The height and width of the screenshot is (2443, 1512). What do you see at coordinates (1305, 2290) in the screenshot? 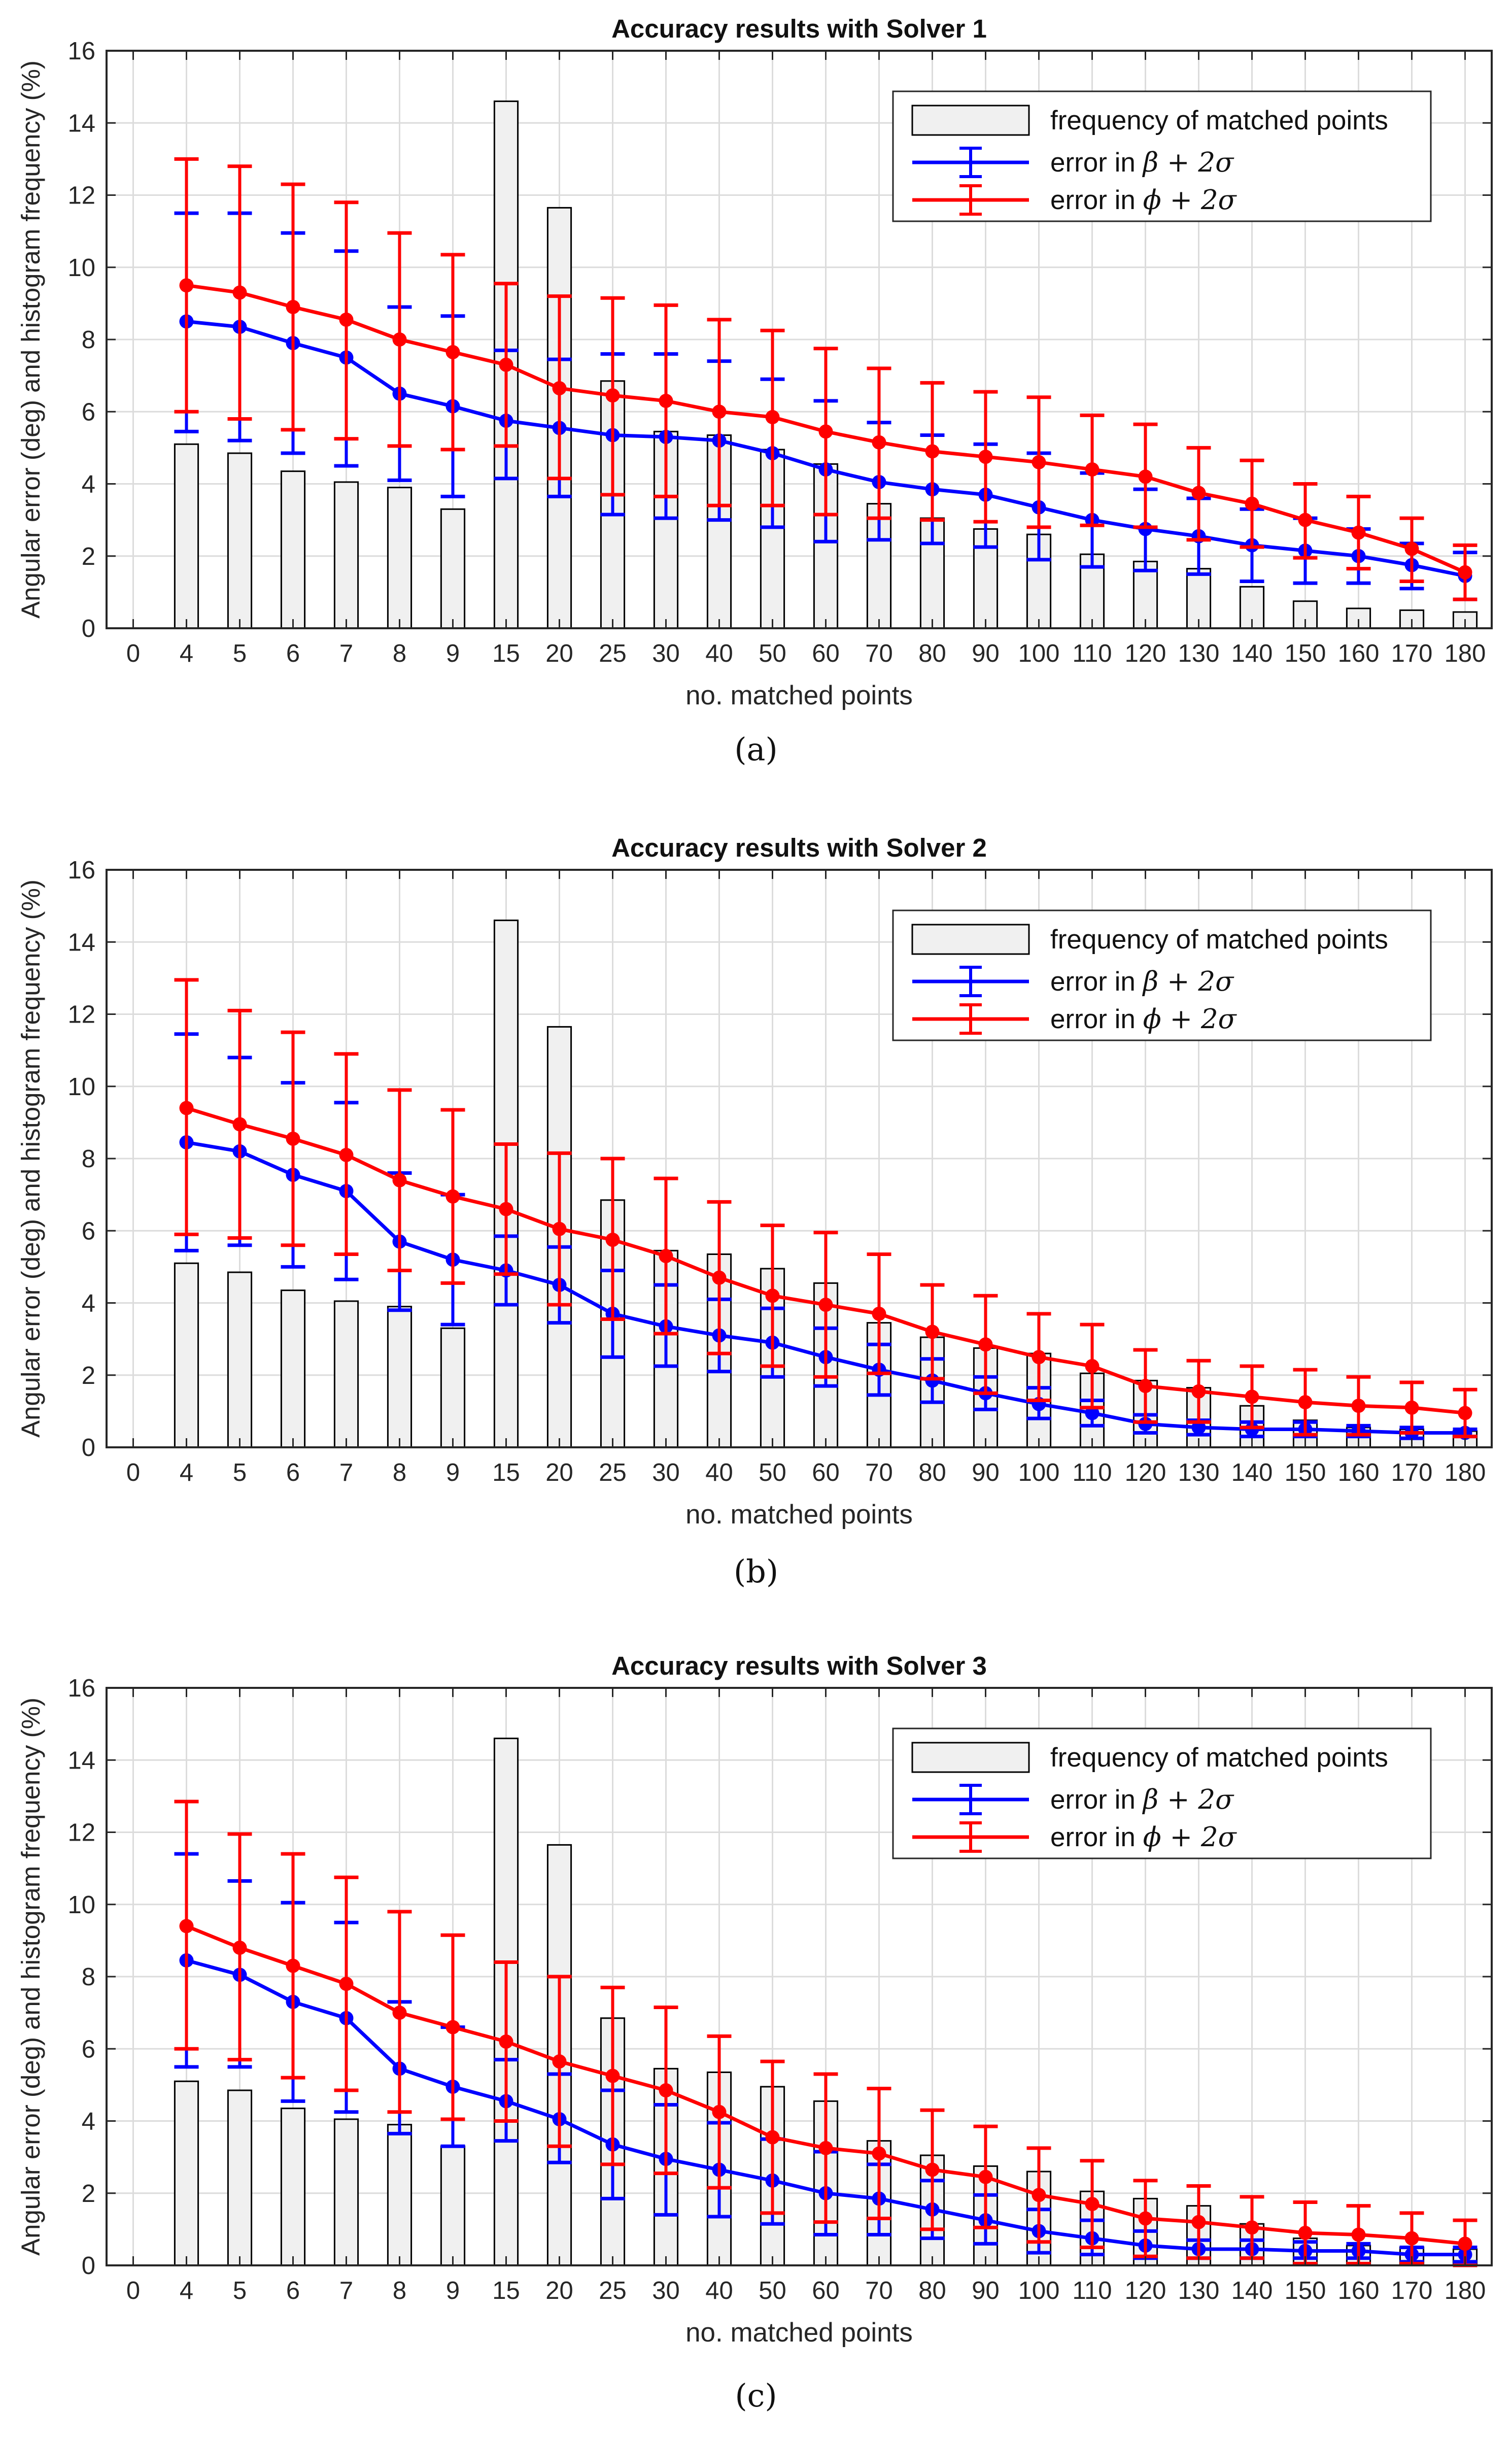
I see `x-tick-label: 150` at bounding box center [1305, 2290].